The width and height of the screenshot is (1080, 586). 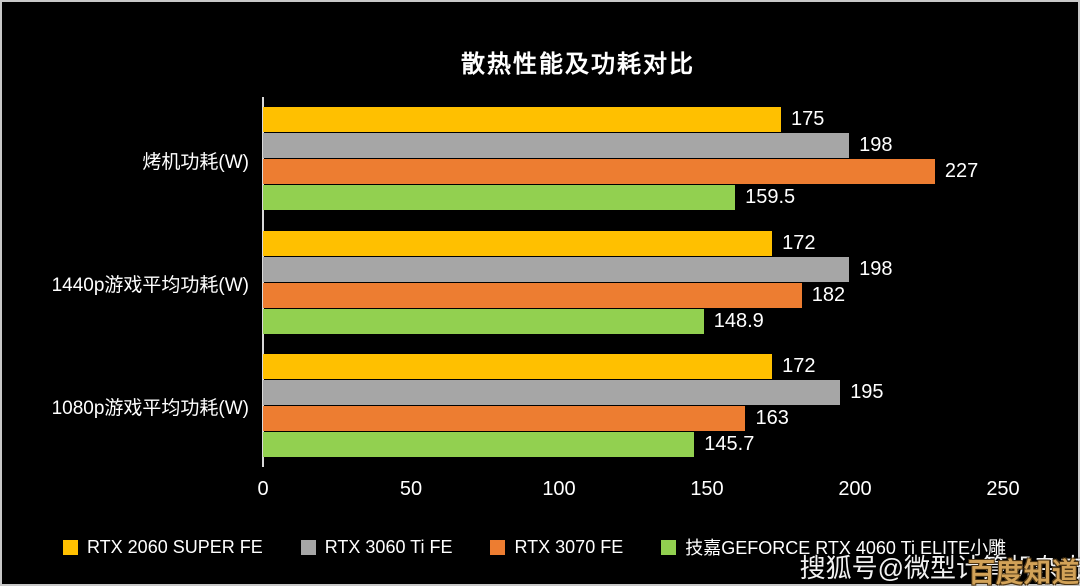 I want to click on bar-value-label: 159.5, so click(x=770, y=197).